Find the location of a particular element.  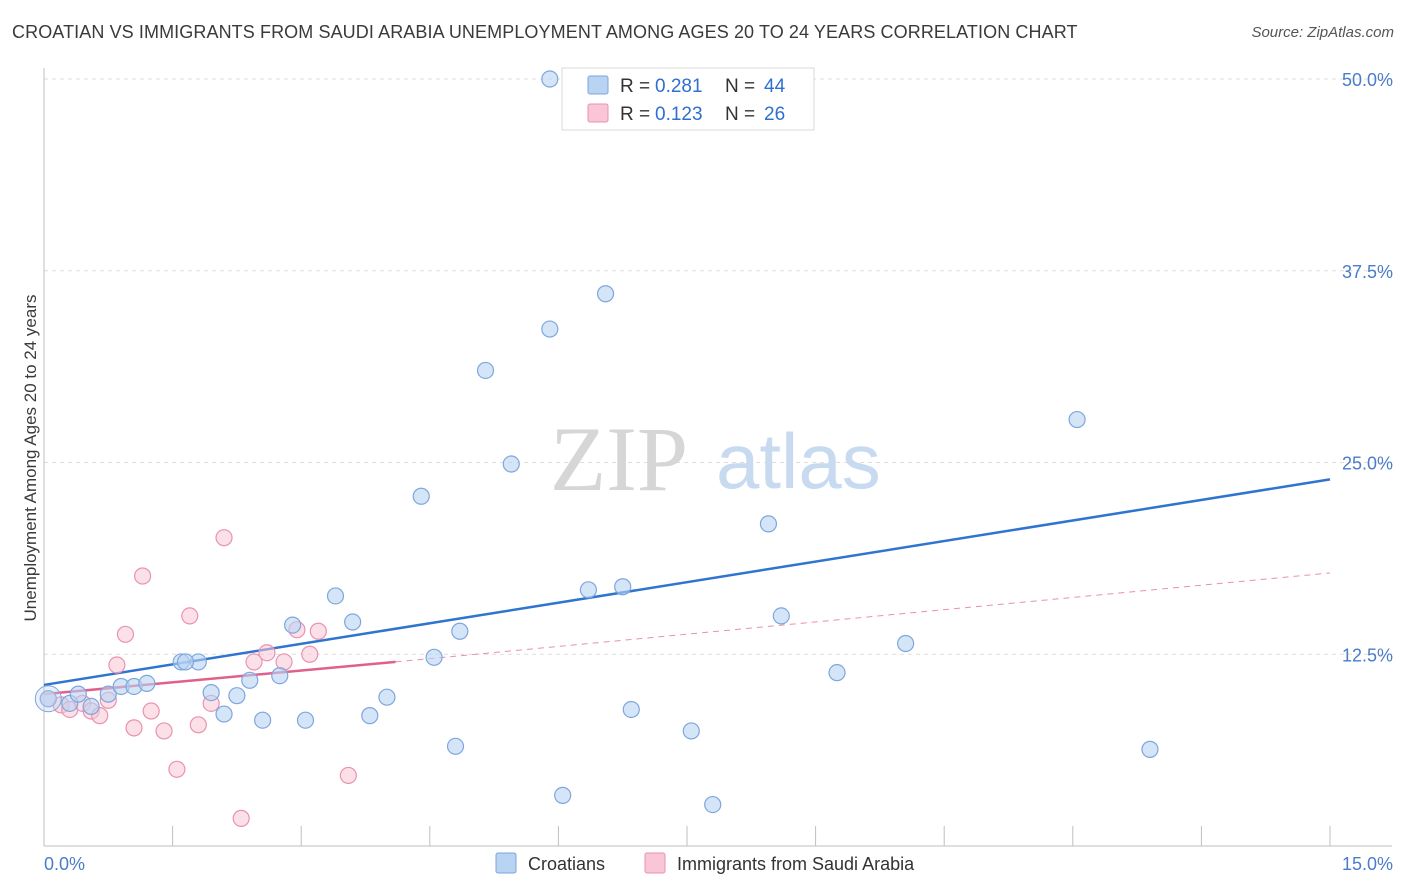

bottom-legend-swatch-croatians is located at coordinates (506, 863).